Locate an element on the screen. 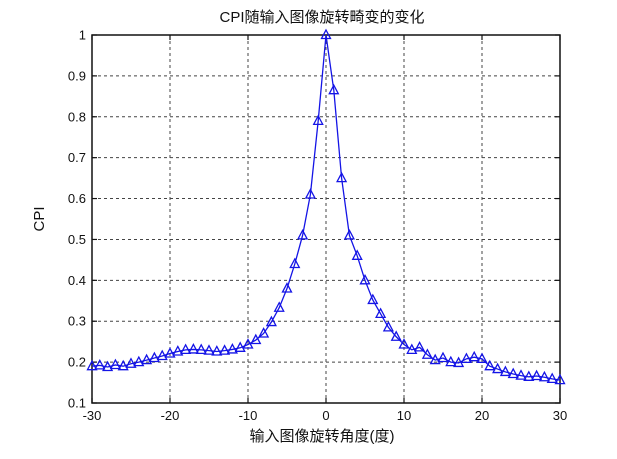 Image resolution: width=617 pixels, height=459 pixels. x-tick-label: 20 is located at coordinates (482, 415).